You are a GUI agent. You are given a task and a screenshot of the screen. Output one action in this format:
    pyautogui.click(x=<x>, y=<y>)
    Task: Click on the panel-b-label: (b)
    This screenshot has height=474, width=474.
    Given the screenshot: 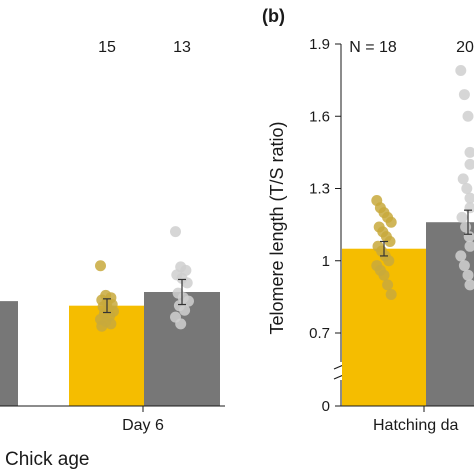 What is the action you would take?
    pyautogui.click(x=273, y=16)
    